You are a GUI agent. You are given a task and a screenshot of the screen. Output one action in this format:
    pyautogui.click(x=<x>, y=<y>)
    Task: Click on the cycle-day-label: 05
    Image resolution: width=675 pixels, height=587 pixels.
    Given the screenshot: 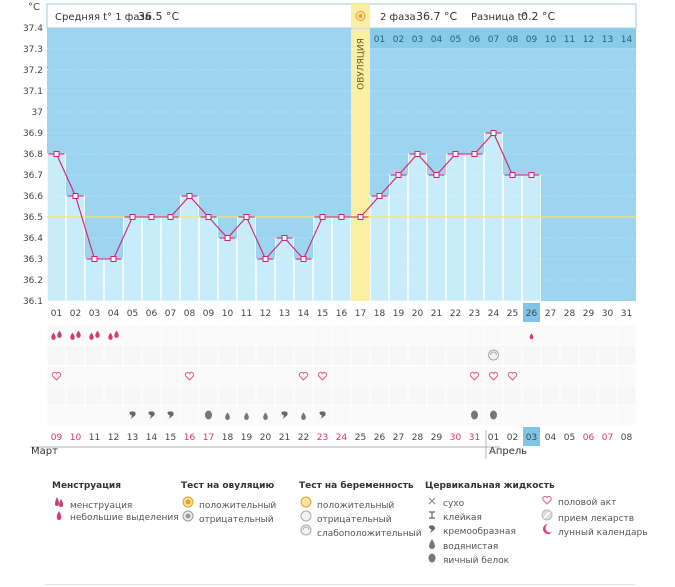 What is the action you would take?
    pyautogui.click(x=132, y=314)
    